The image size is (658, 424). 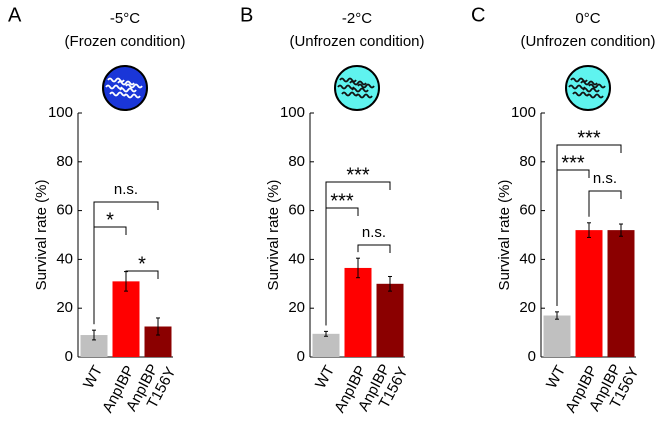 I want to click on panel-label: C, so click(x=478, y=15).